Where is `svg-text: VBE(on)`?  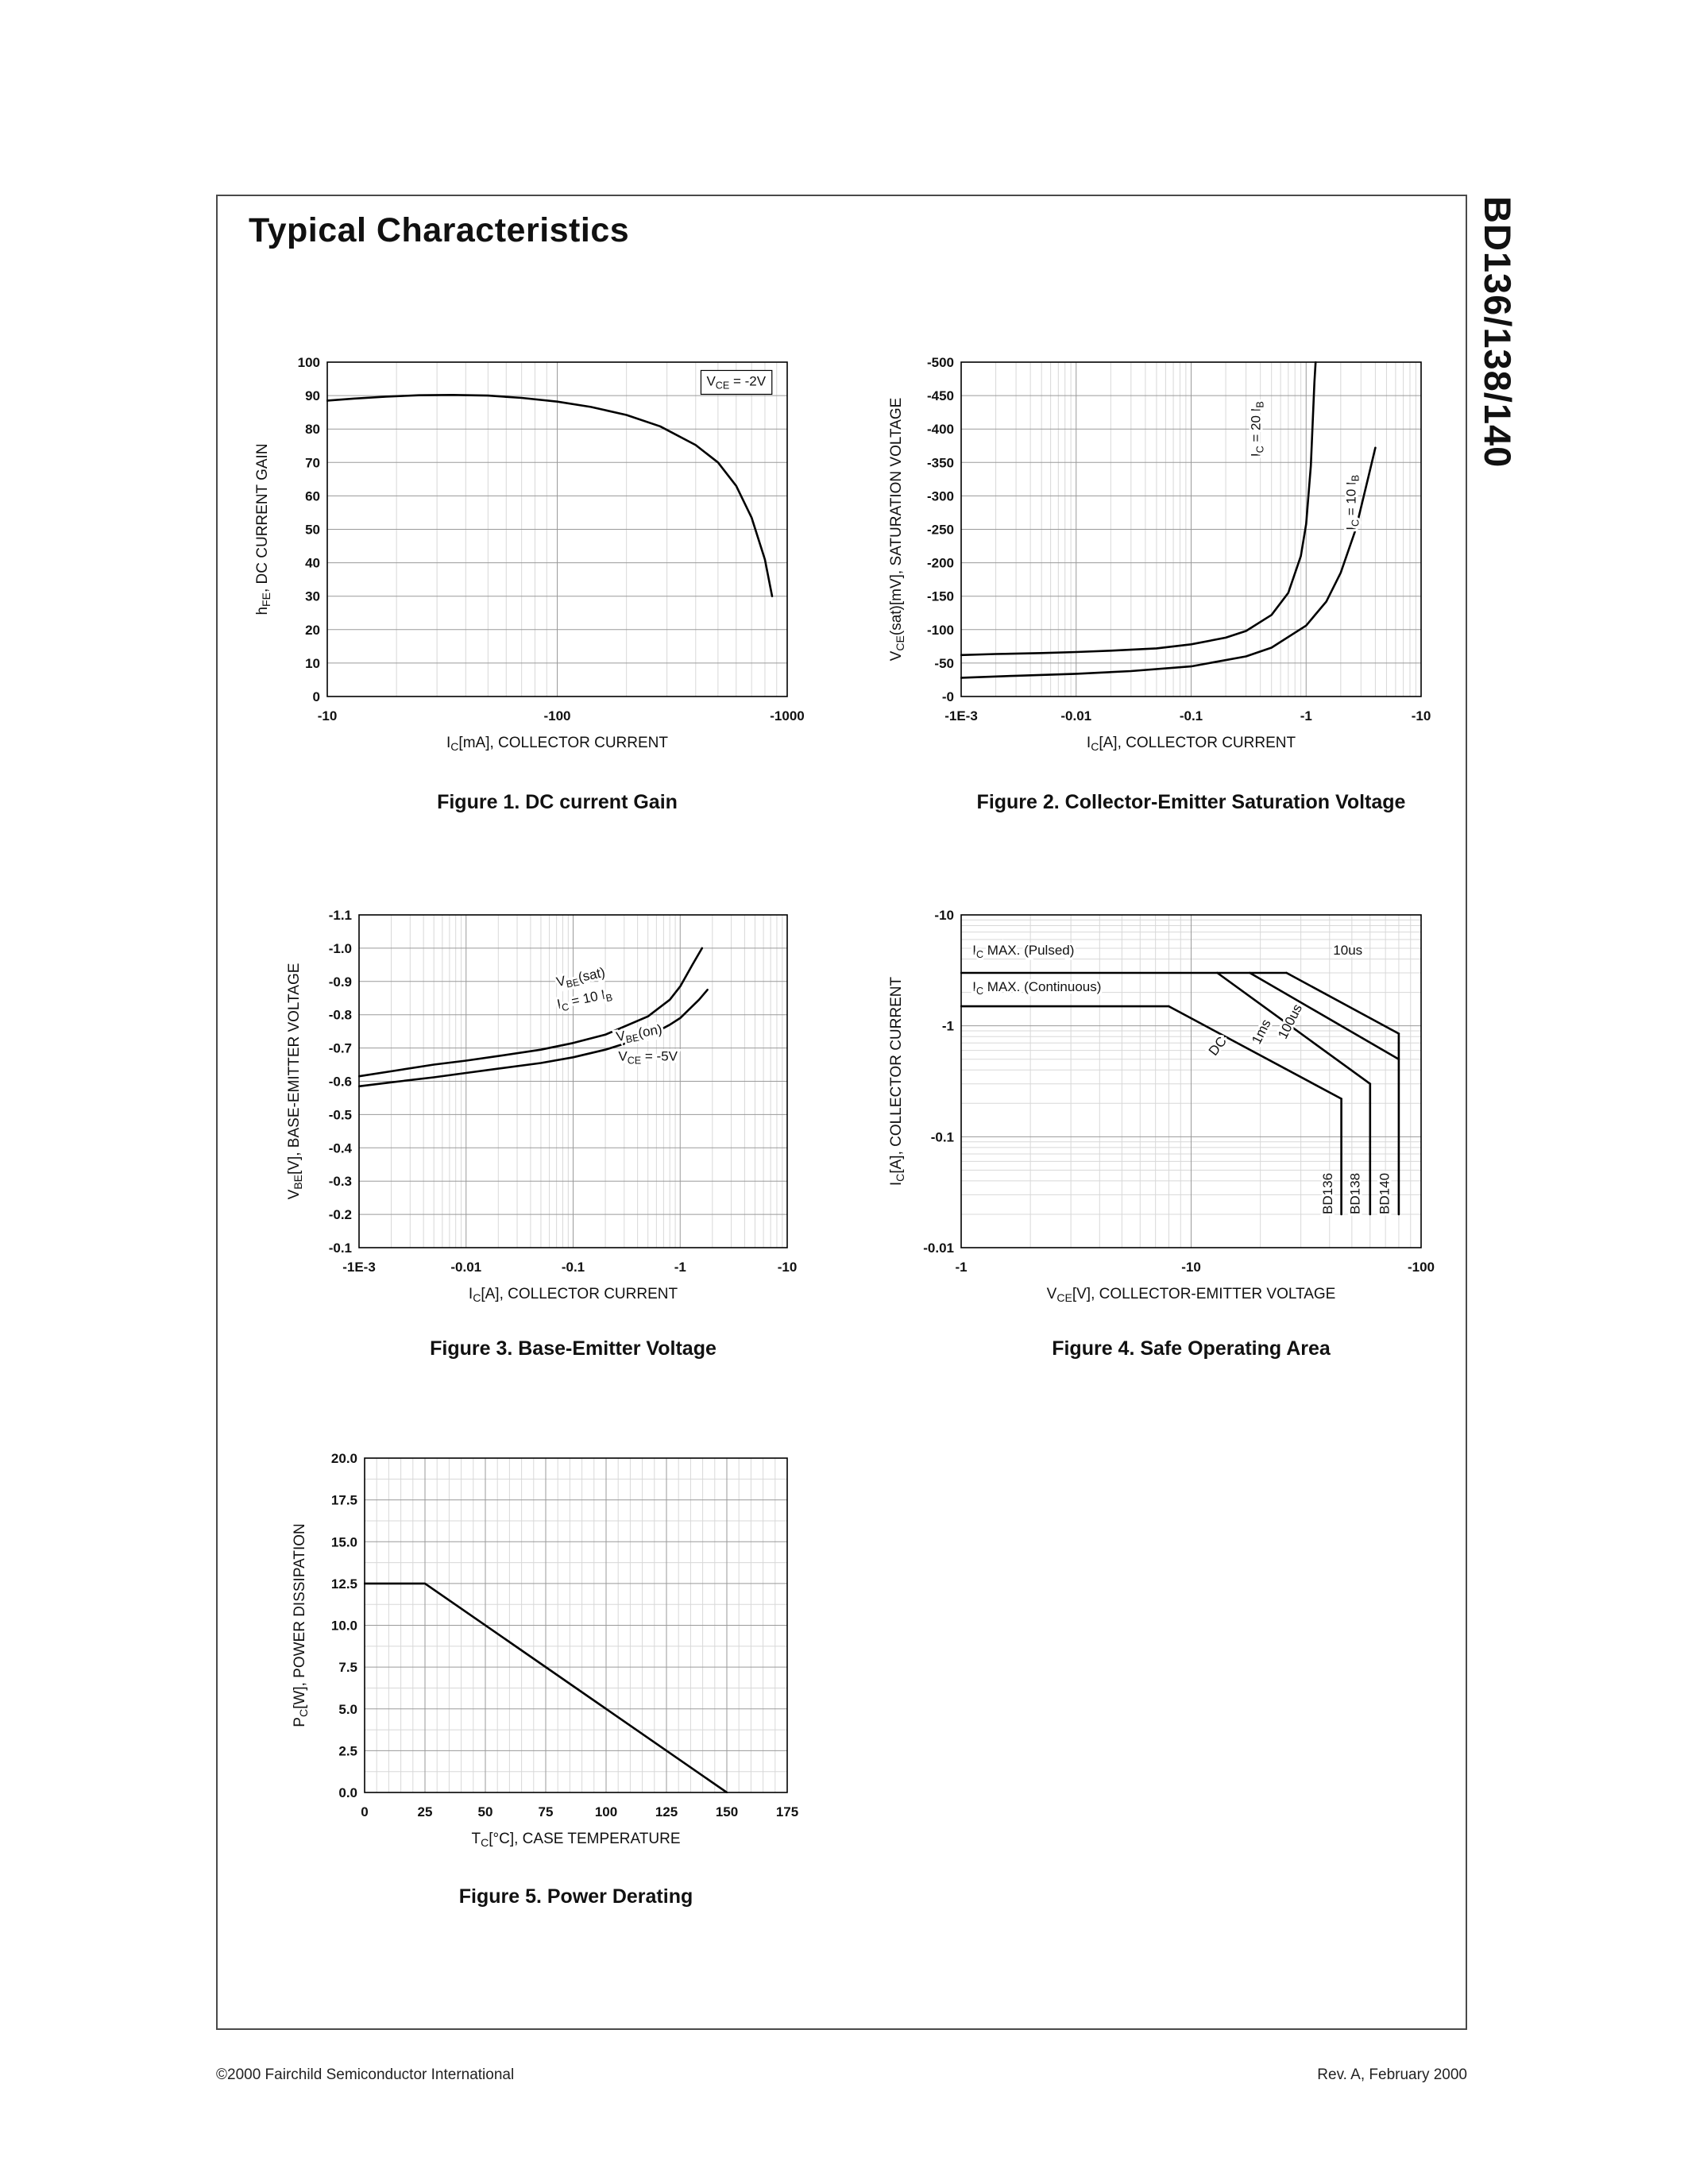 svg-text: VBE(on) is located at coordinates (639, 1034).